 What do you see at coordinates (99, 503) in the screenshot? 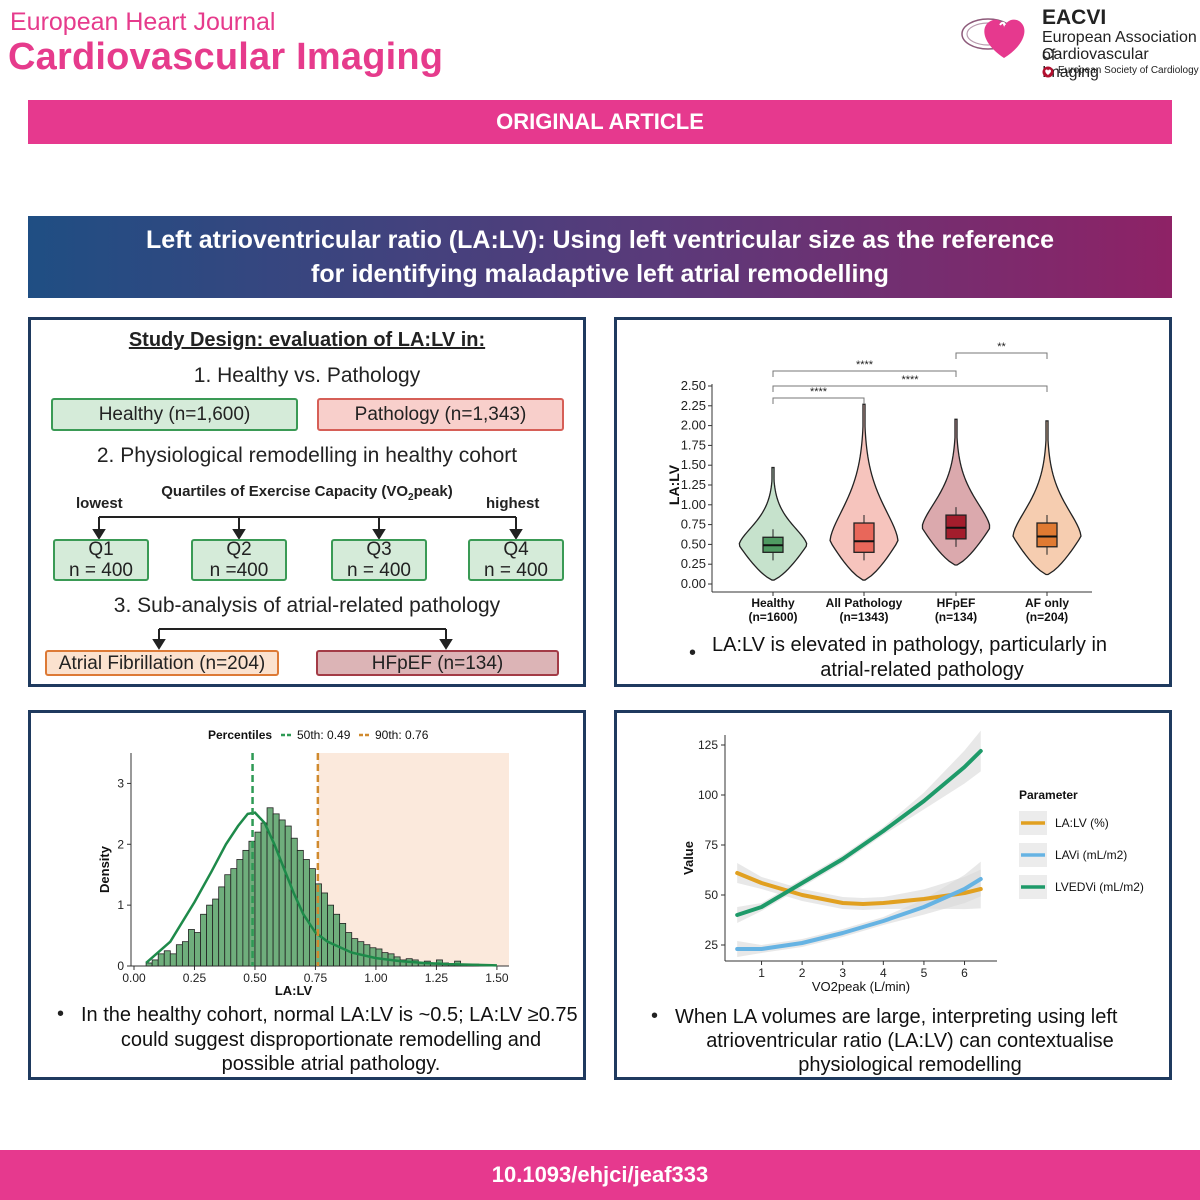
I see `lowest-label: lowest` at bounding box center [99, 503].